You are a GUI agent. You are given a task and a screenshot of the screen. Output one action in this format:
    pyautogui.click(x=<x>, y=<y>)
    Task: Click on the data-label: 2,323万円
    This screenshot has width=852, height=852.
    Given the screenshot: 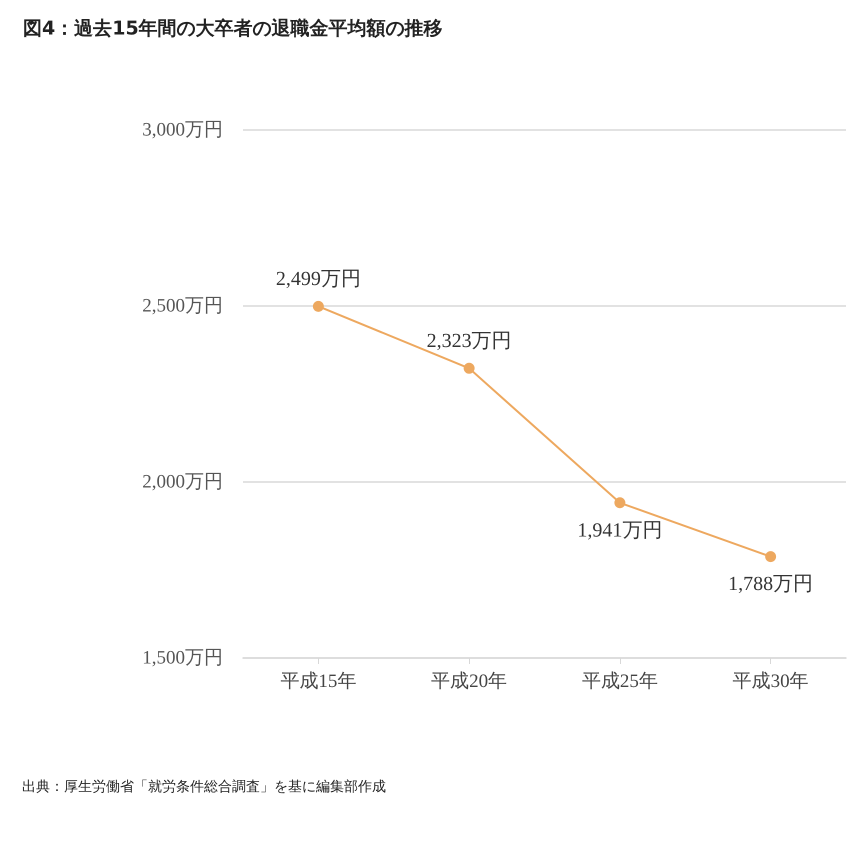 What is the action you would take?
    pyautogui.click(x=469, y=341)
    